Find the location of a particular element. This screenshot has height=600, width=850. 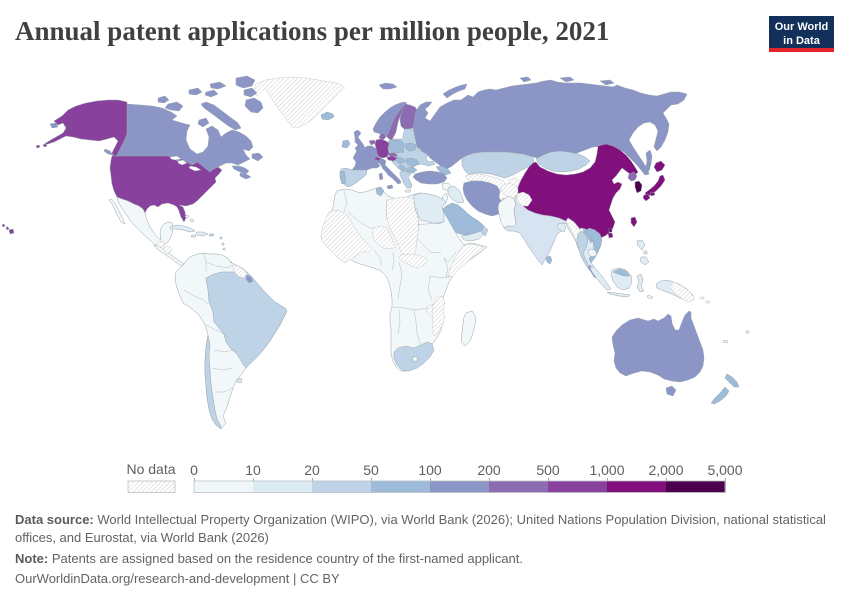

svg-text: 500 is located at coordinates (548, 470).